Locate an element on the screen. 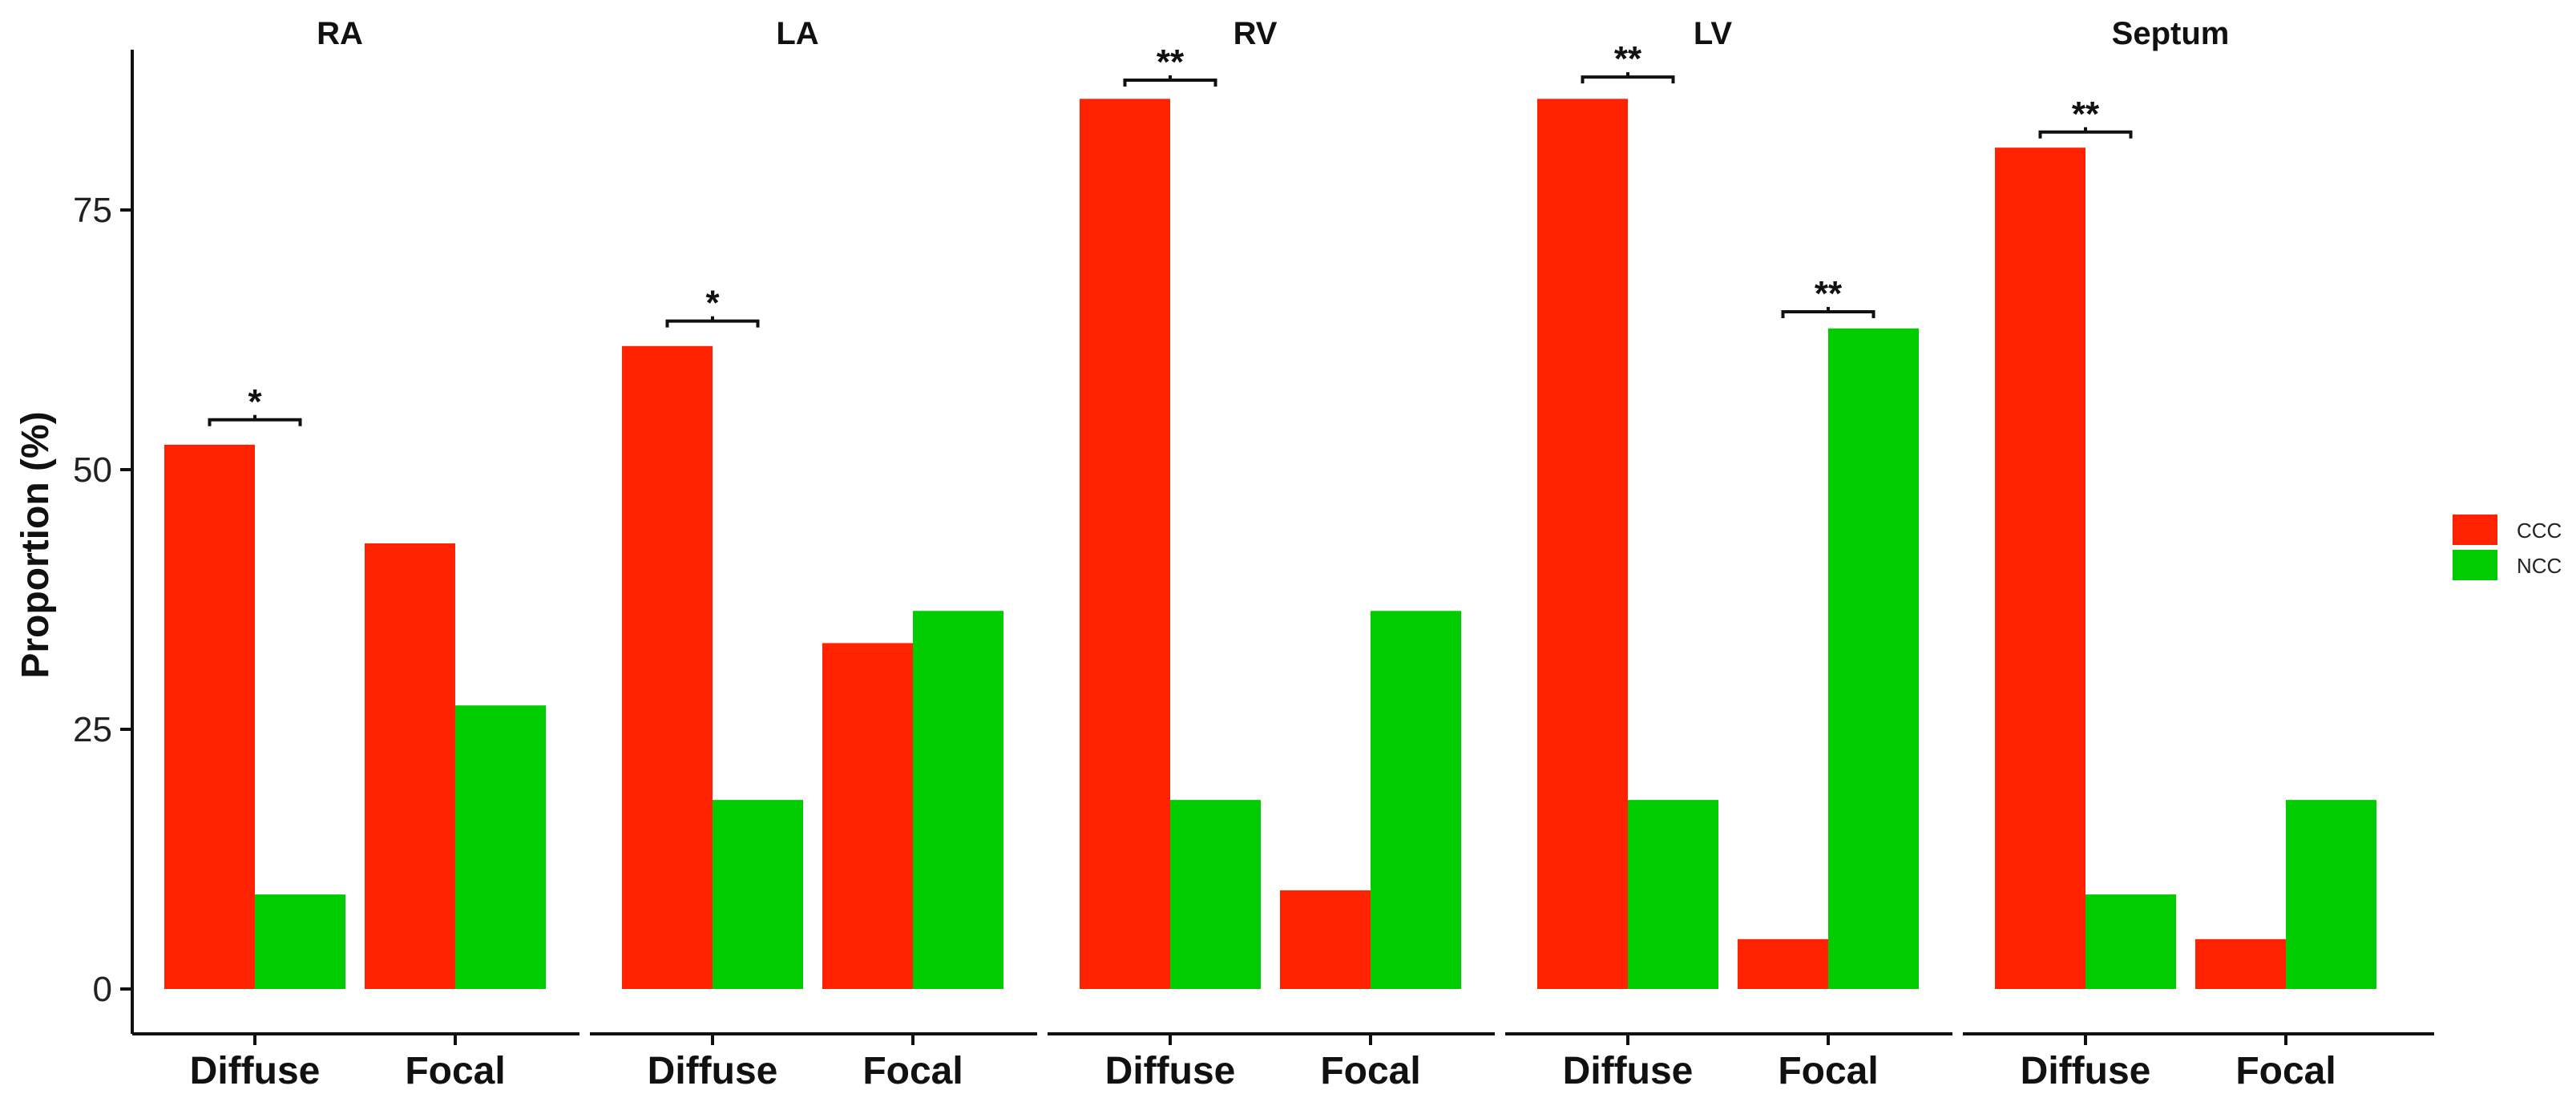 The height and width of the screenshot is (1106, 2576). panel-title: Septum is located at coordinates (2171, 33).